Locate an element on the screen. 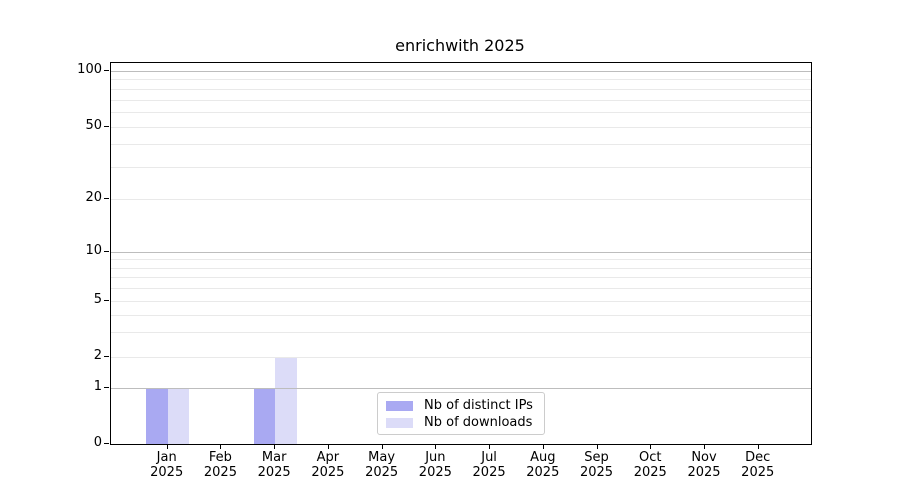  x-tick-label-aug: Aug 2025 is located at coordinates (543, 465).